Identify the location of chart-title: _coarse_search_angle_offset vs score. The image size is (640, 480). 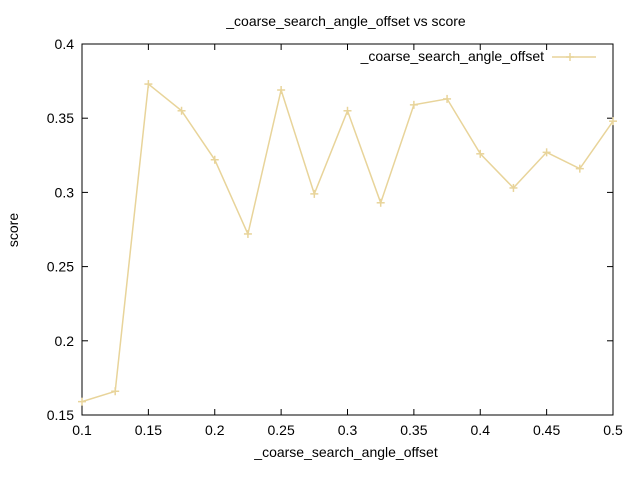
(345, 21).